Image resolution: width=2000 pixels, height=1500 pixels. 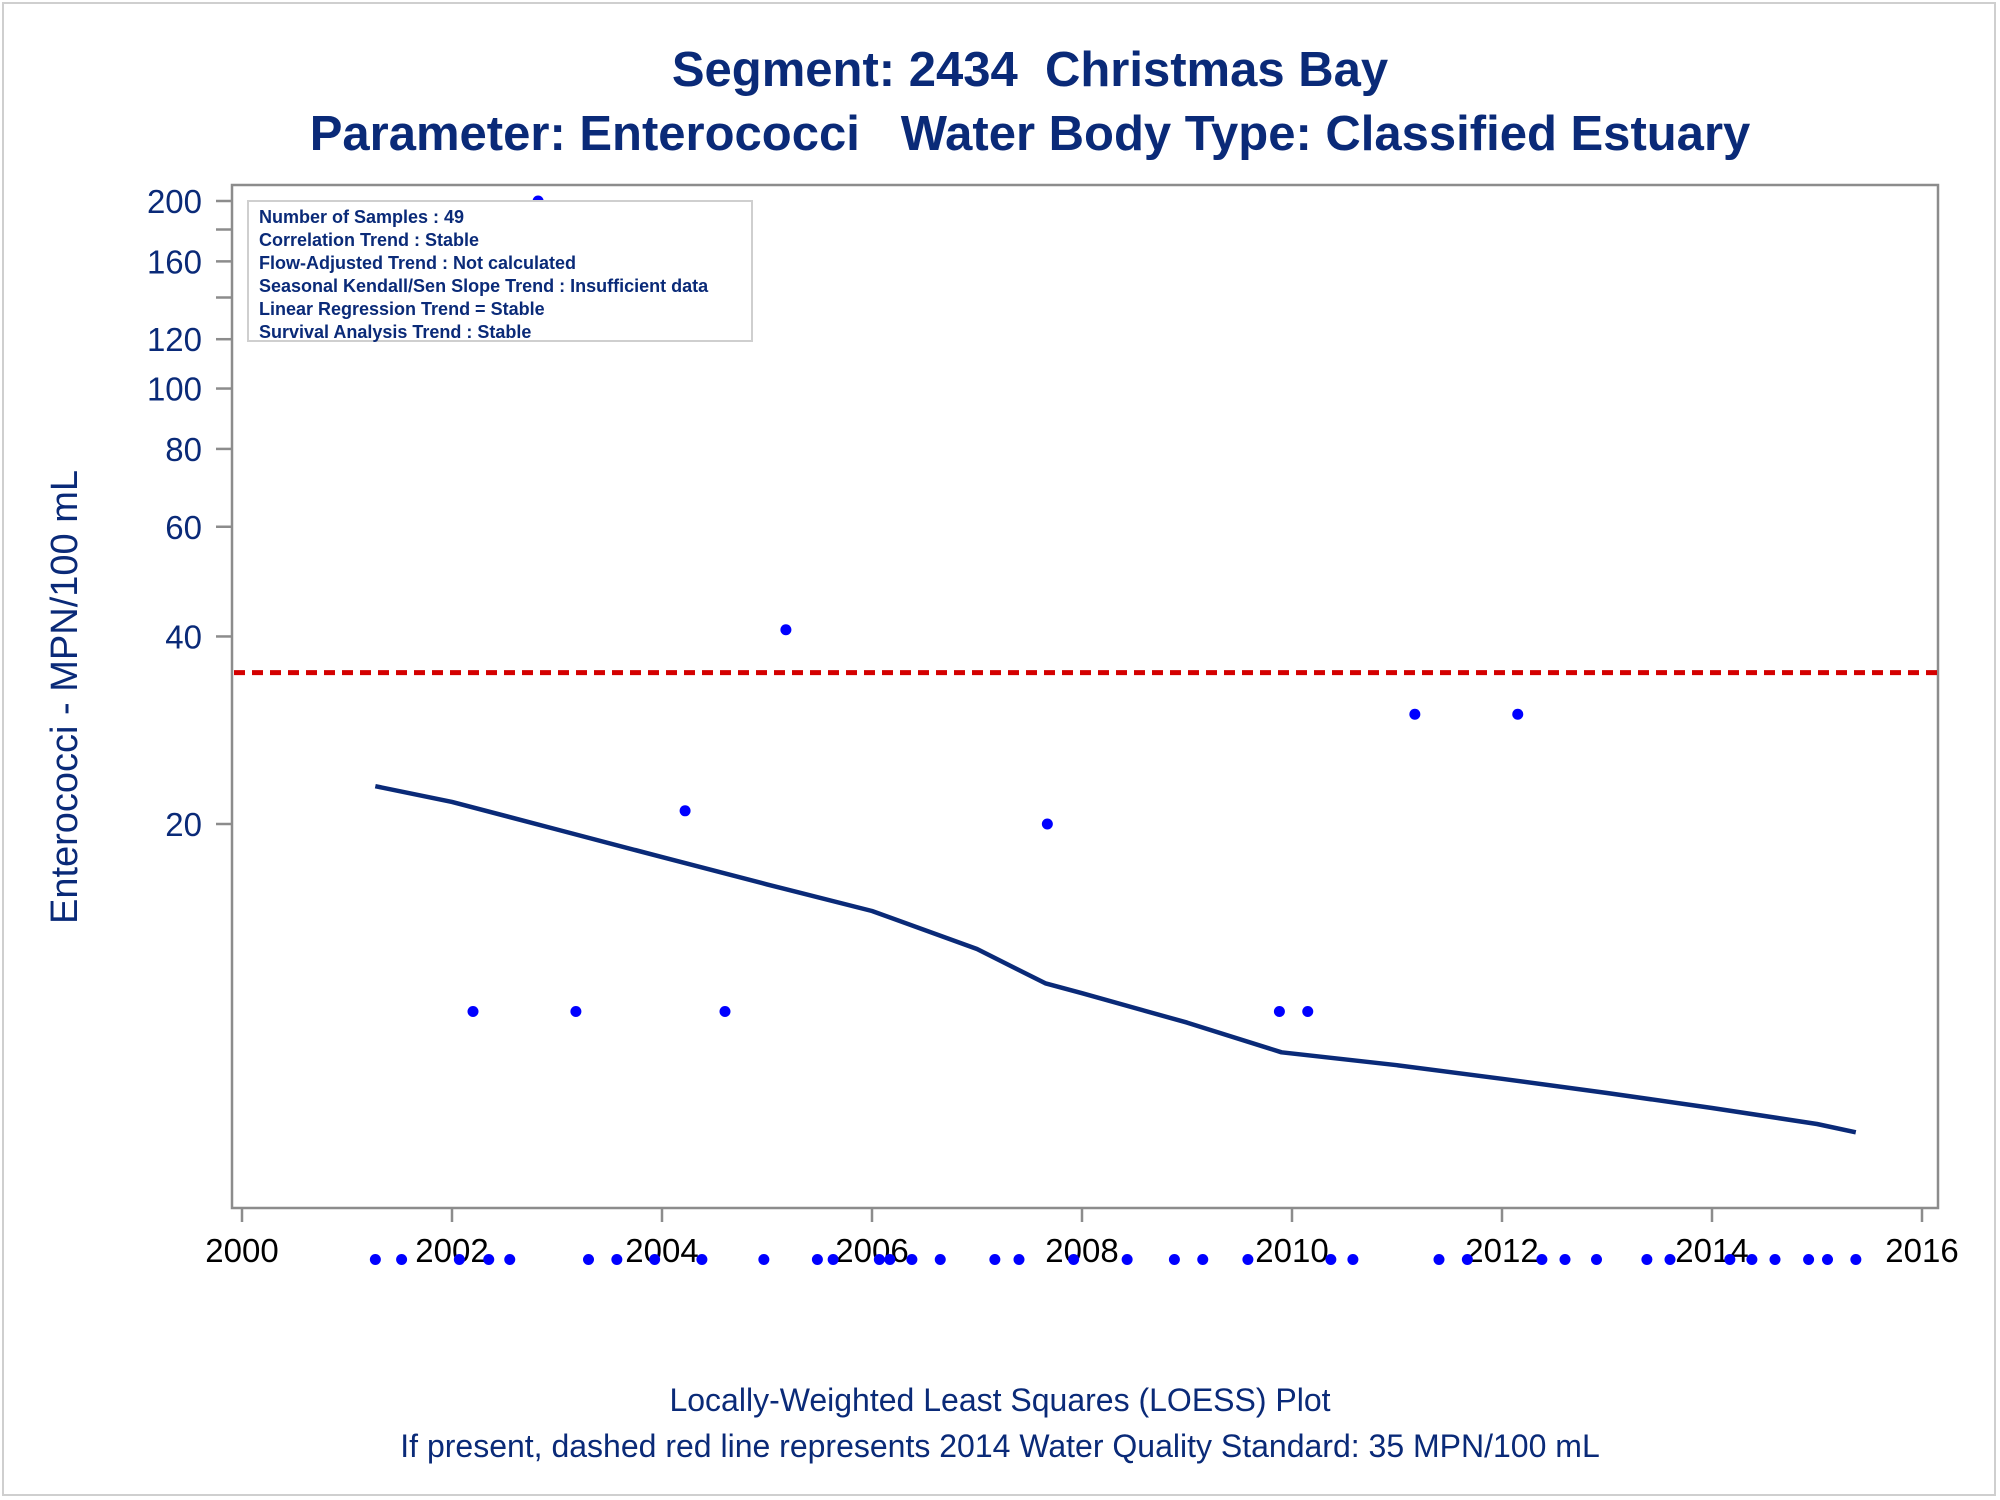 What do you see at coordinates (1081, 1250) in the screenshot?
I see `x-tick-label: 2008` at bounding box center [1081, 1250].